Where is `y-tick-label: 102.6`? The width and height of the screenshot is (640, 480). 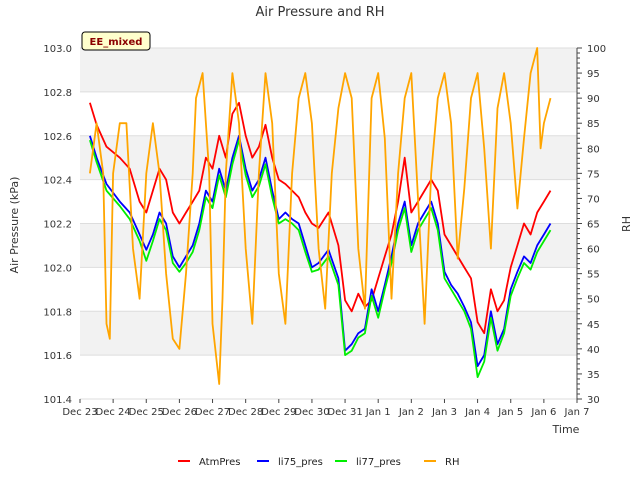 y-tick-label: 102.6 is located at coordinates (57, 137).